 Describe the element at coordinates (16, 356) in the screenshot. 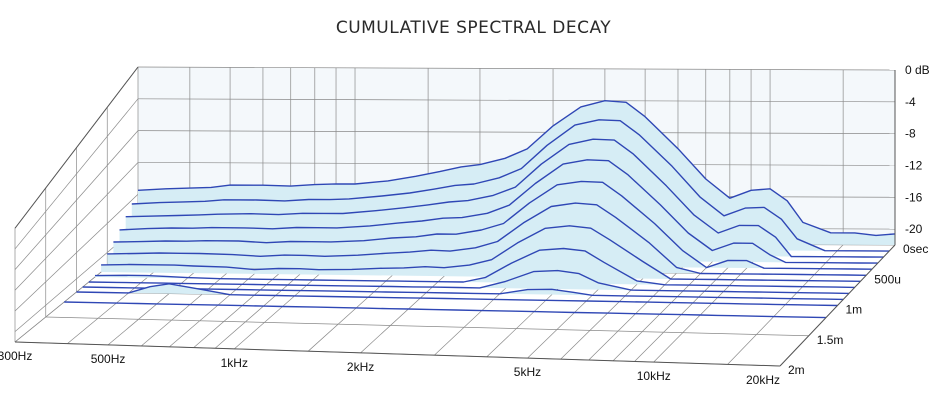

I see `x-tick-label: 300Hz` at that location.